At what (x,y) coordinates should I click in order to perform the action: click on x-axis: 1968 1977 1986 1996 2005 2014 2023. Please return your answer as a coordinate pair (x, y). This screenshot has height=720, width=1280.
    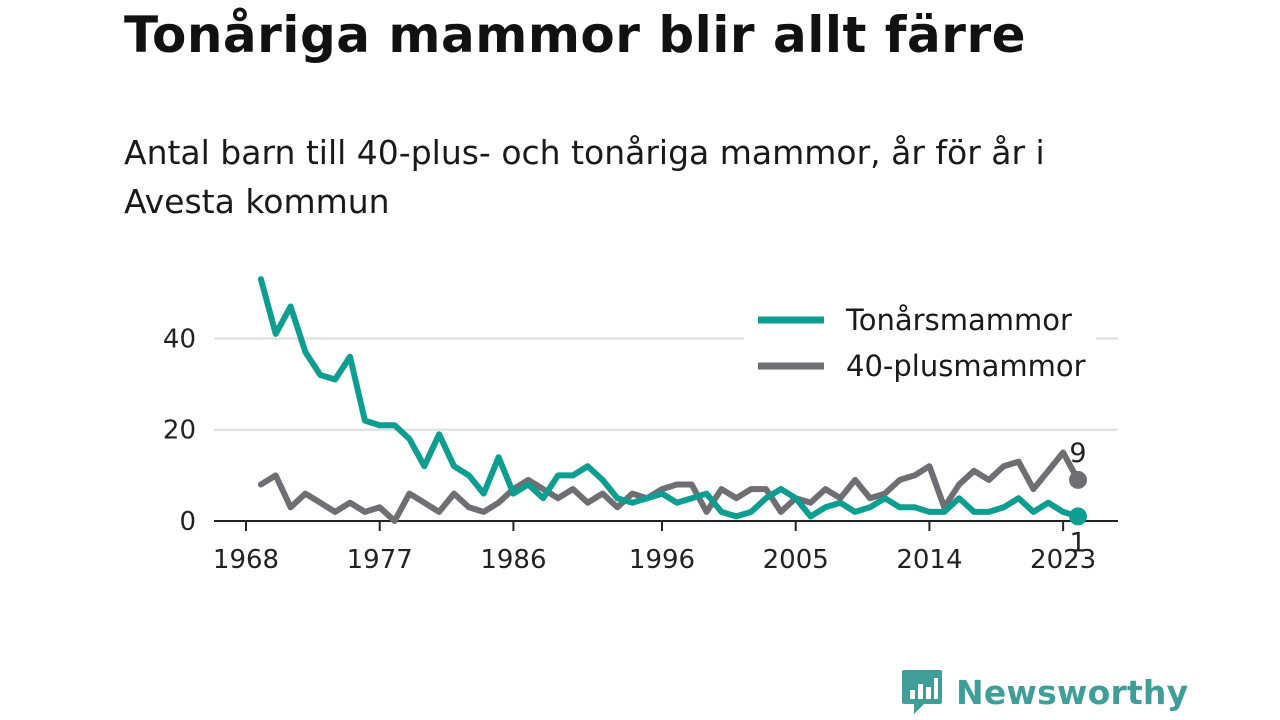
    Looking at the image, I should click on (665, 547).